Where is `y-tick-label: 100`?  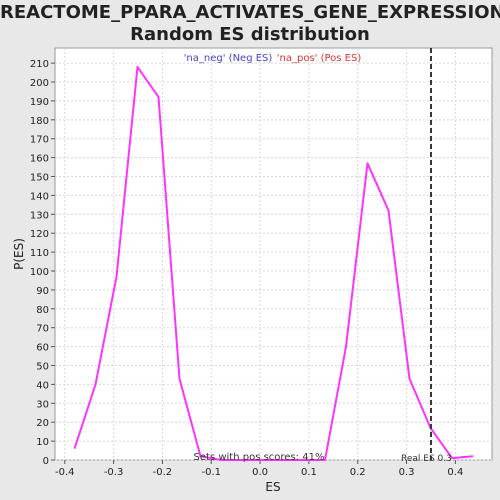
y-tick-label: 100 is located at coordinates (39, 272).